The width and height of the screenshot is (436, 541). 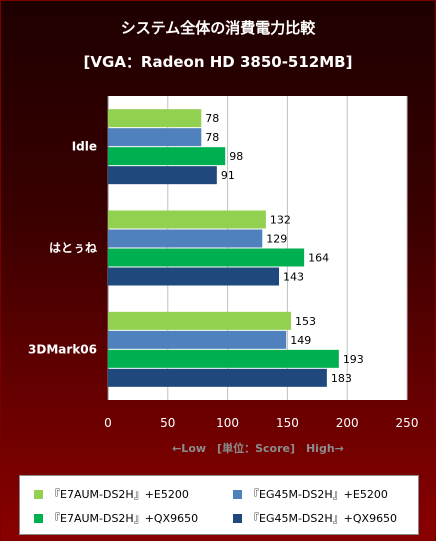 What do you see at coordinates (293, 277) in the screenshot?
I see `data-label: 143` at bounding box center [293, 277].